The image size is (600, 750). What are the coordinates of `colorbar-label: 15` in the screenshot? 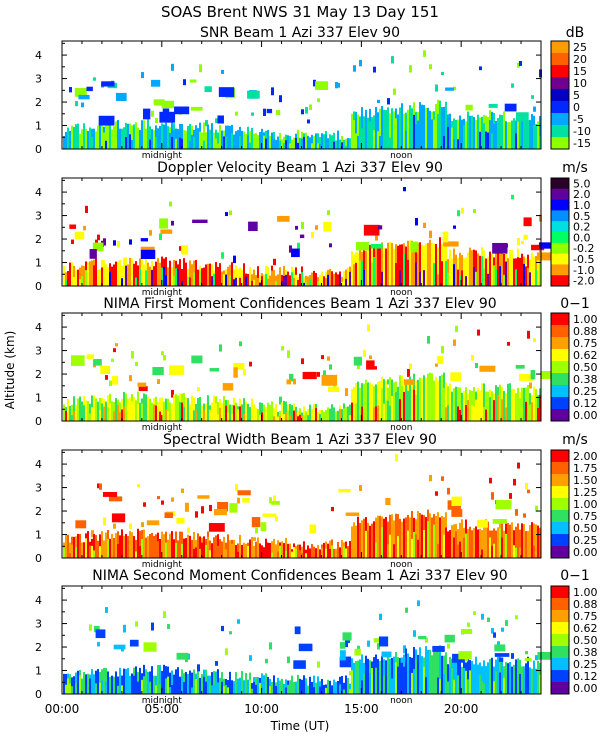 It's located at (580, 71).